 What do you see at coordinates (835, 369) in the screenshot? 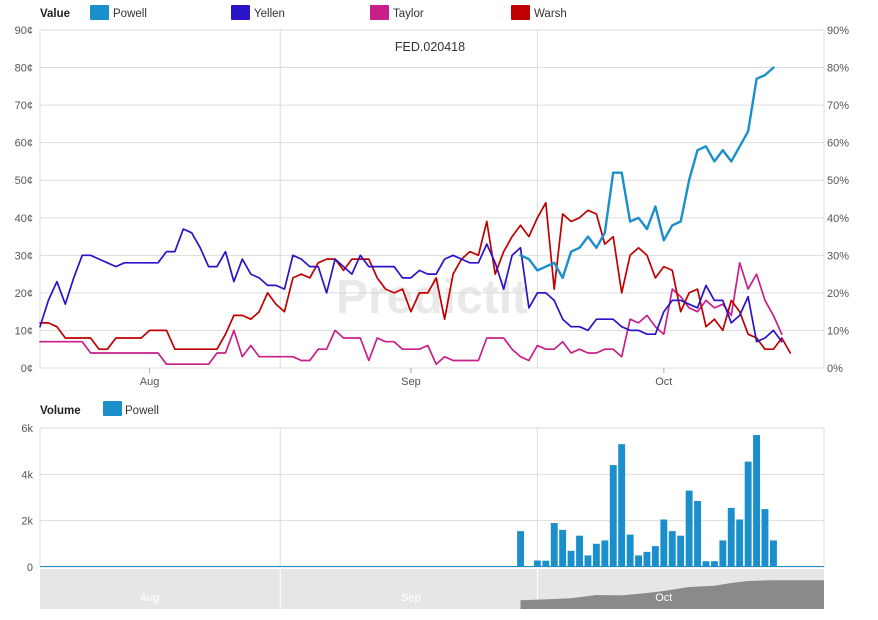
I see `value-y-tick-right: 0%` at bounding box center [835, 369].